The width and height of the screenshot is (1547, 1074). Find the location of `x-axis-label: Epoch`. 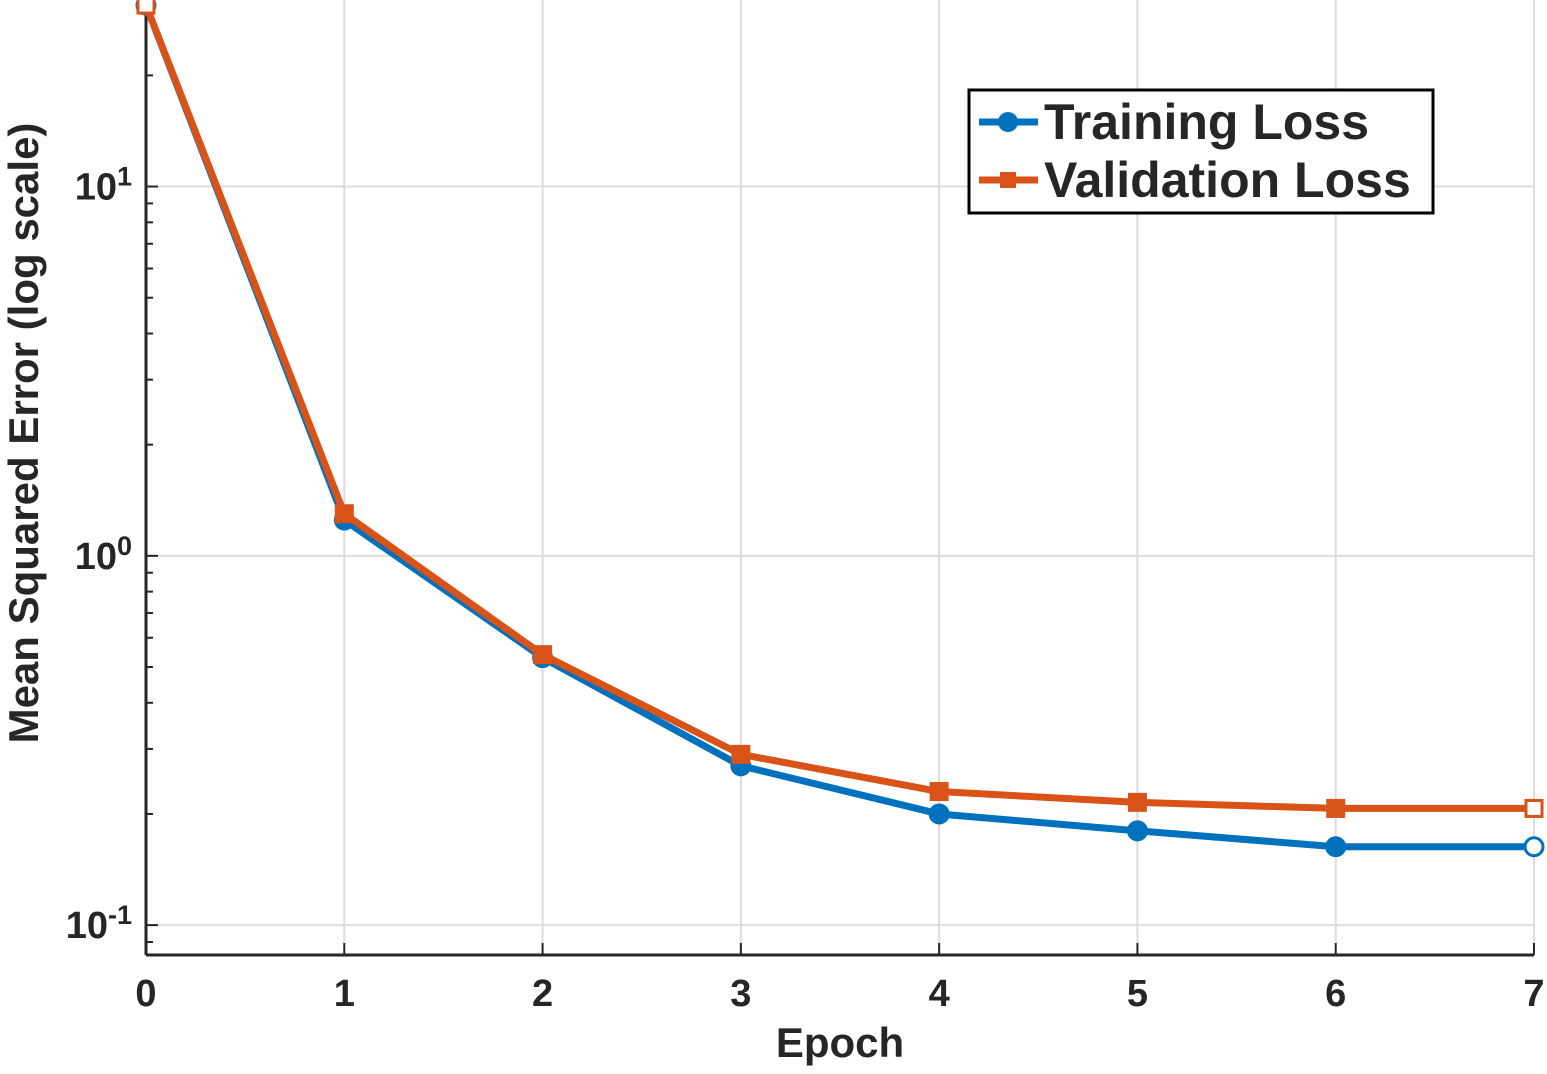

x-axis-label: Epoch is located at coordinates (840, 1042).